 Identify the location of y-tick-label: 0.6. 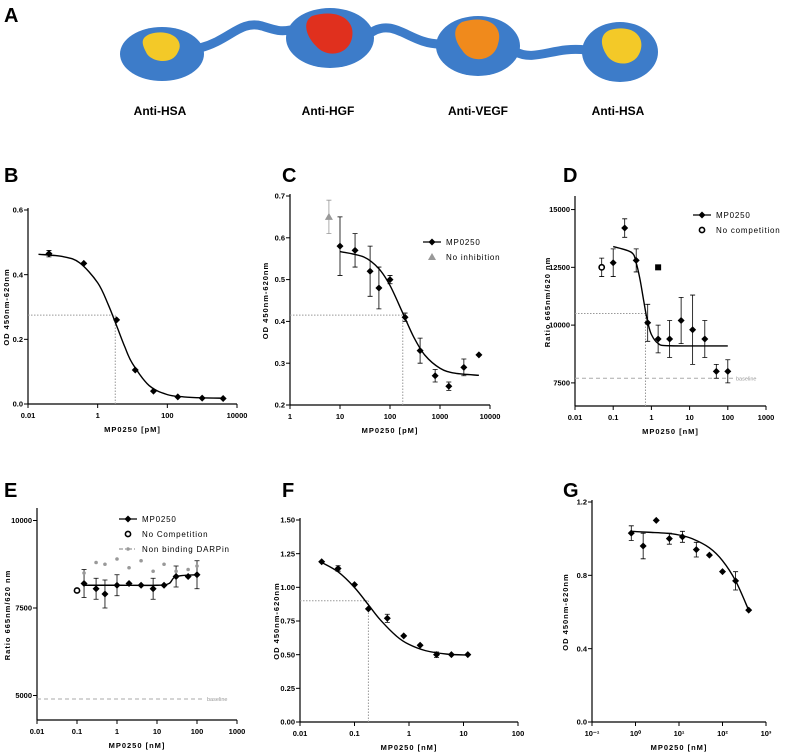
(280, 237).